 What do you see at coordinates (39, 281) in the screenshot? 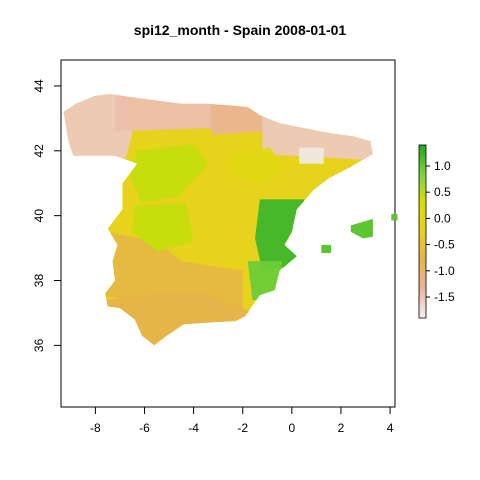
I see `y-tick-label: 38` at bounding box center [39, 281].